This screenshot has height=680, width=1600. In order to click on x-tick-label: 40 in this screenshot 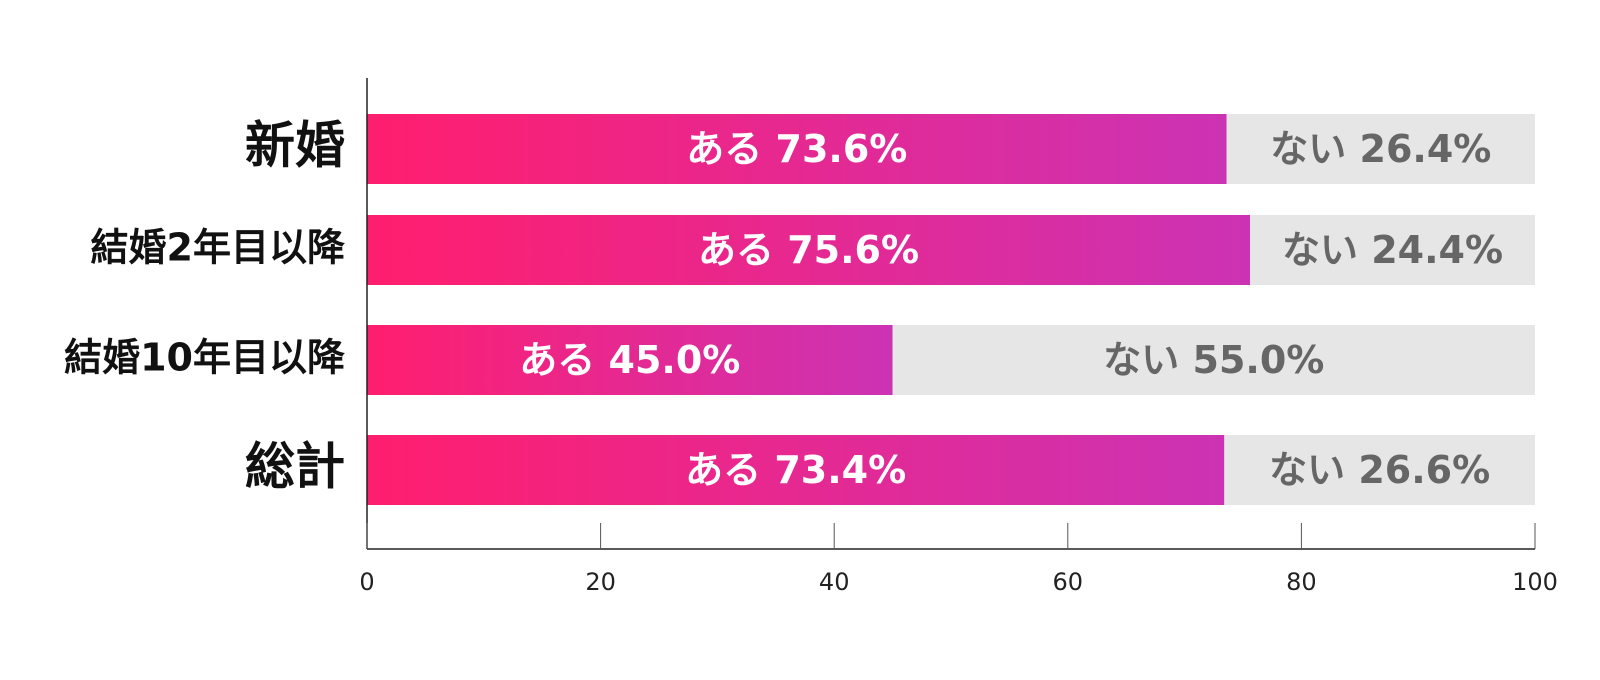, I will do `click(834, 582)`.